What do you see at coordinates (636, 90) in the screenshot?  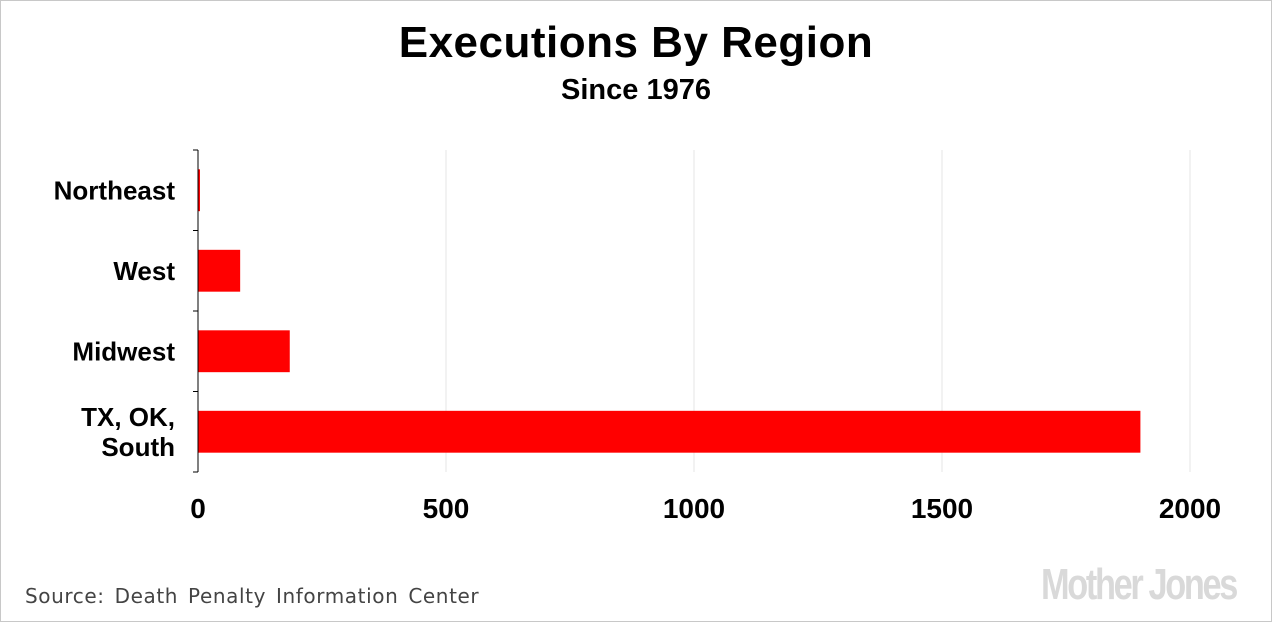 I see `chart-subtitle: Since 1976` at bounding box center [636, 90].